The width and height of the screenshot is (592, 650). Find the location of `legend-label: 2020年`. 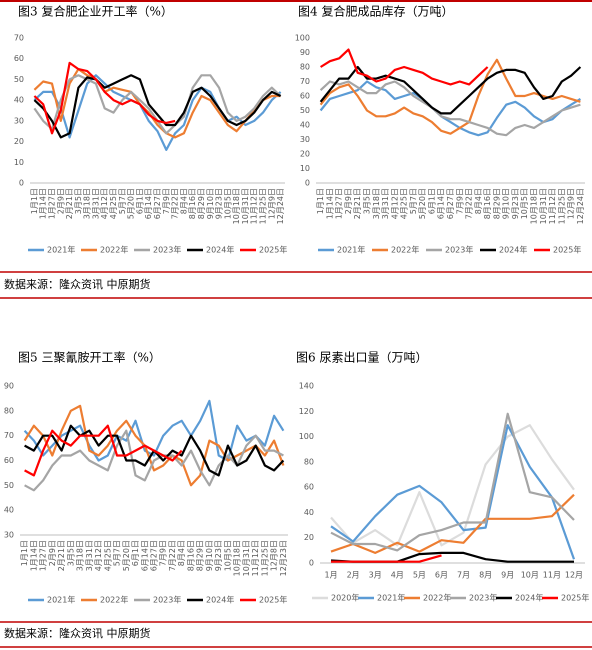

legend-label: 2020年 is located at coordinates (345, 598).